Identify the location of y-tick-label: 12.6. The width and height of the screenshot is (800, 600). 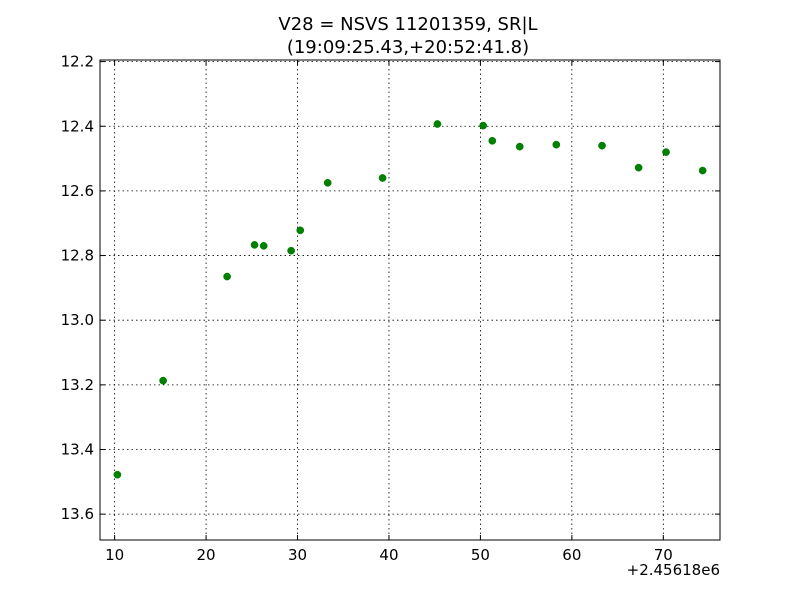
(77, 191).